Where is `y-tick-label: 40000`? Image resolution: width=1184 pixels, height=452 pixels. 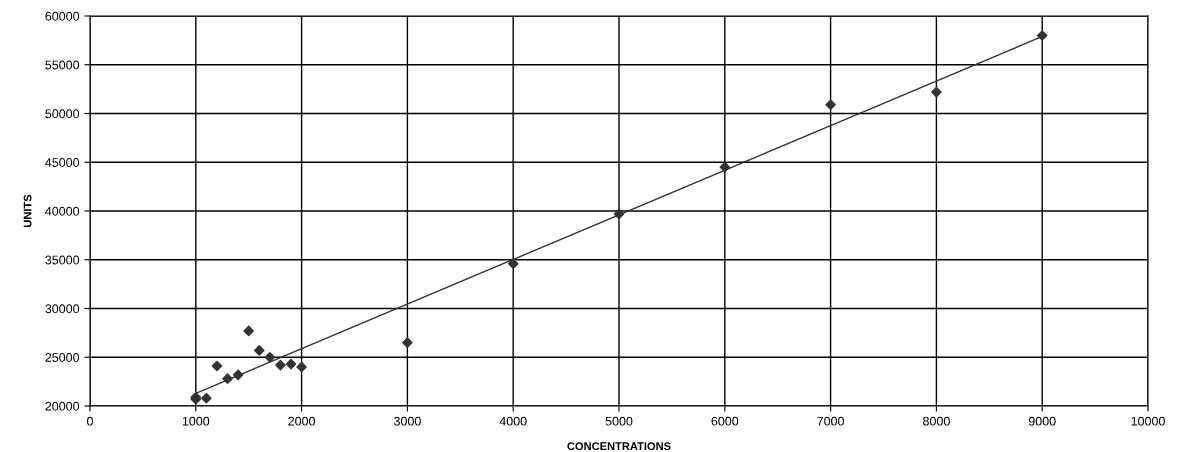 y-tick-label: 40000 is located at coordinates (62, 211).